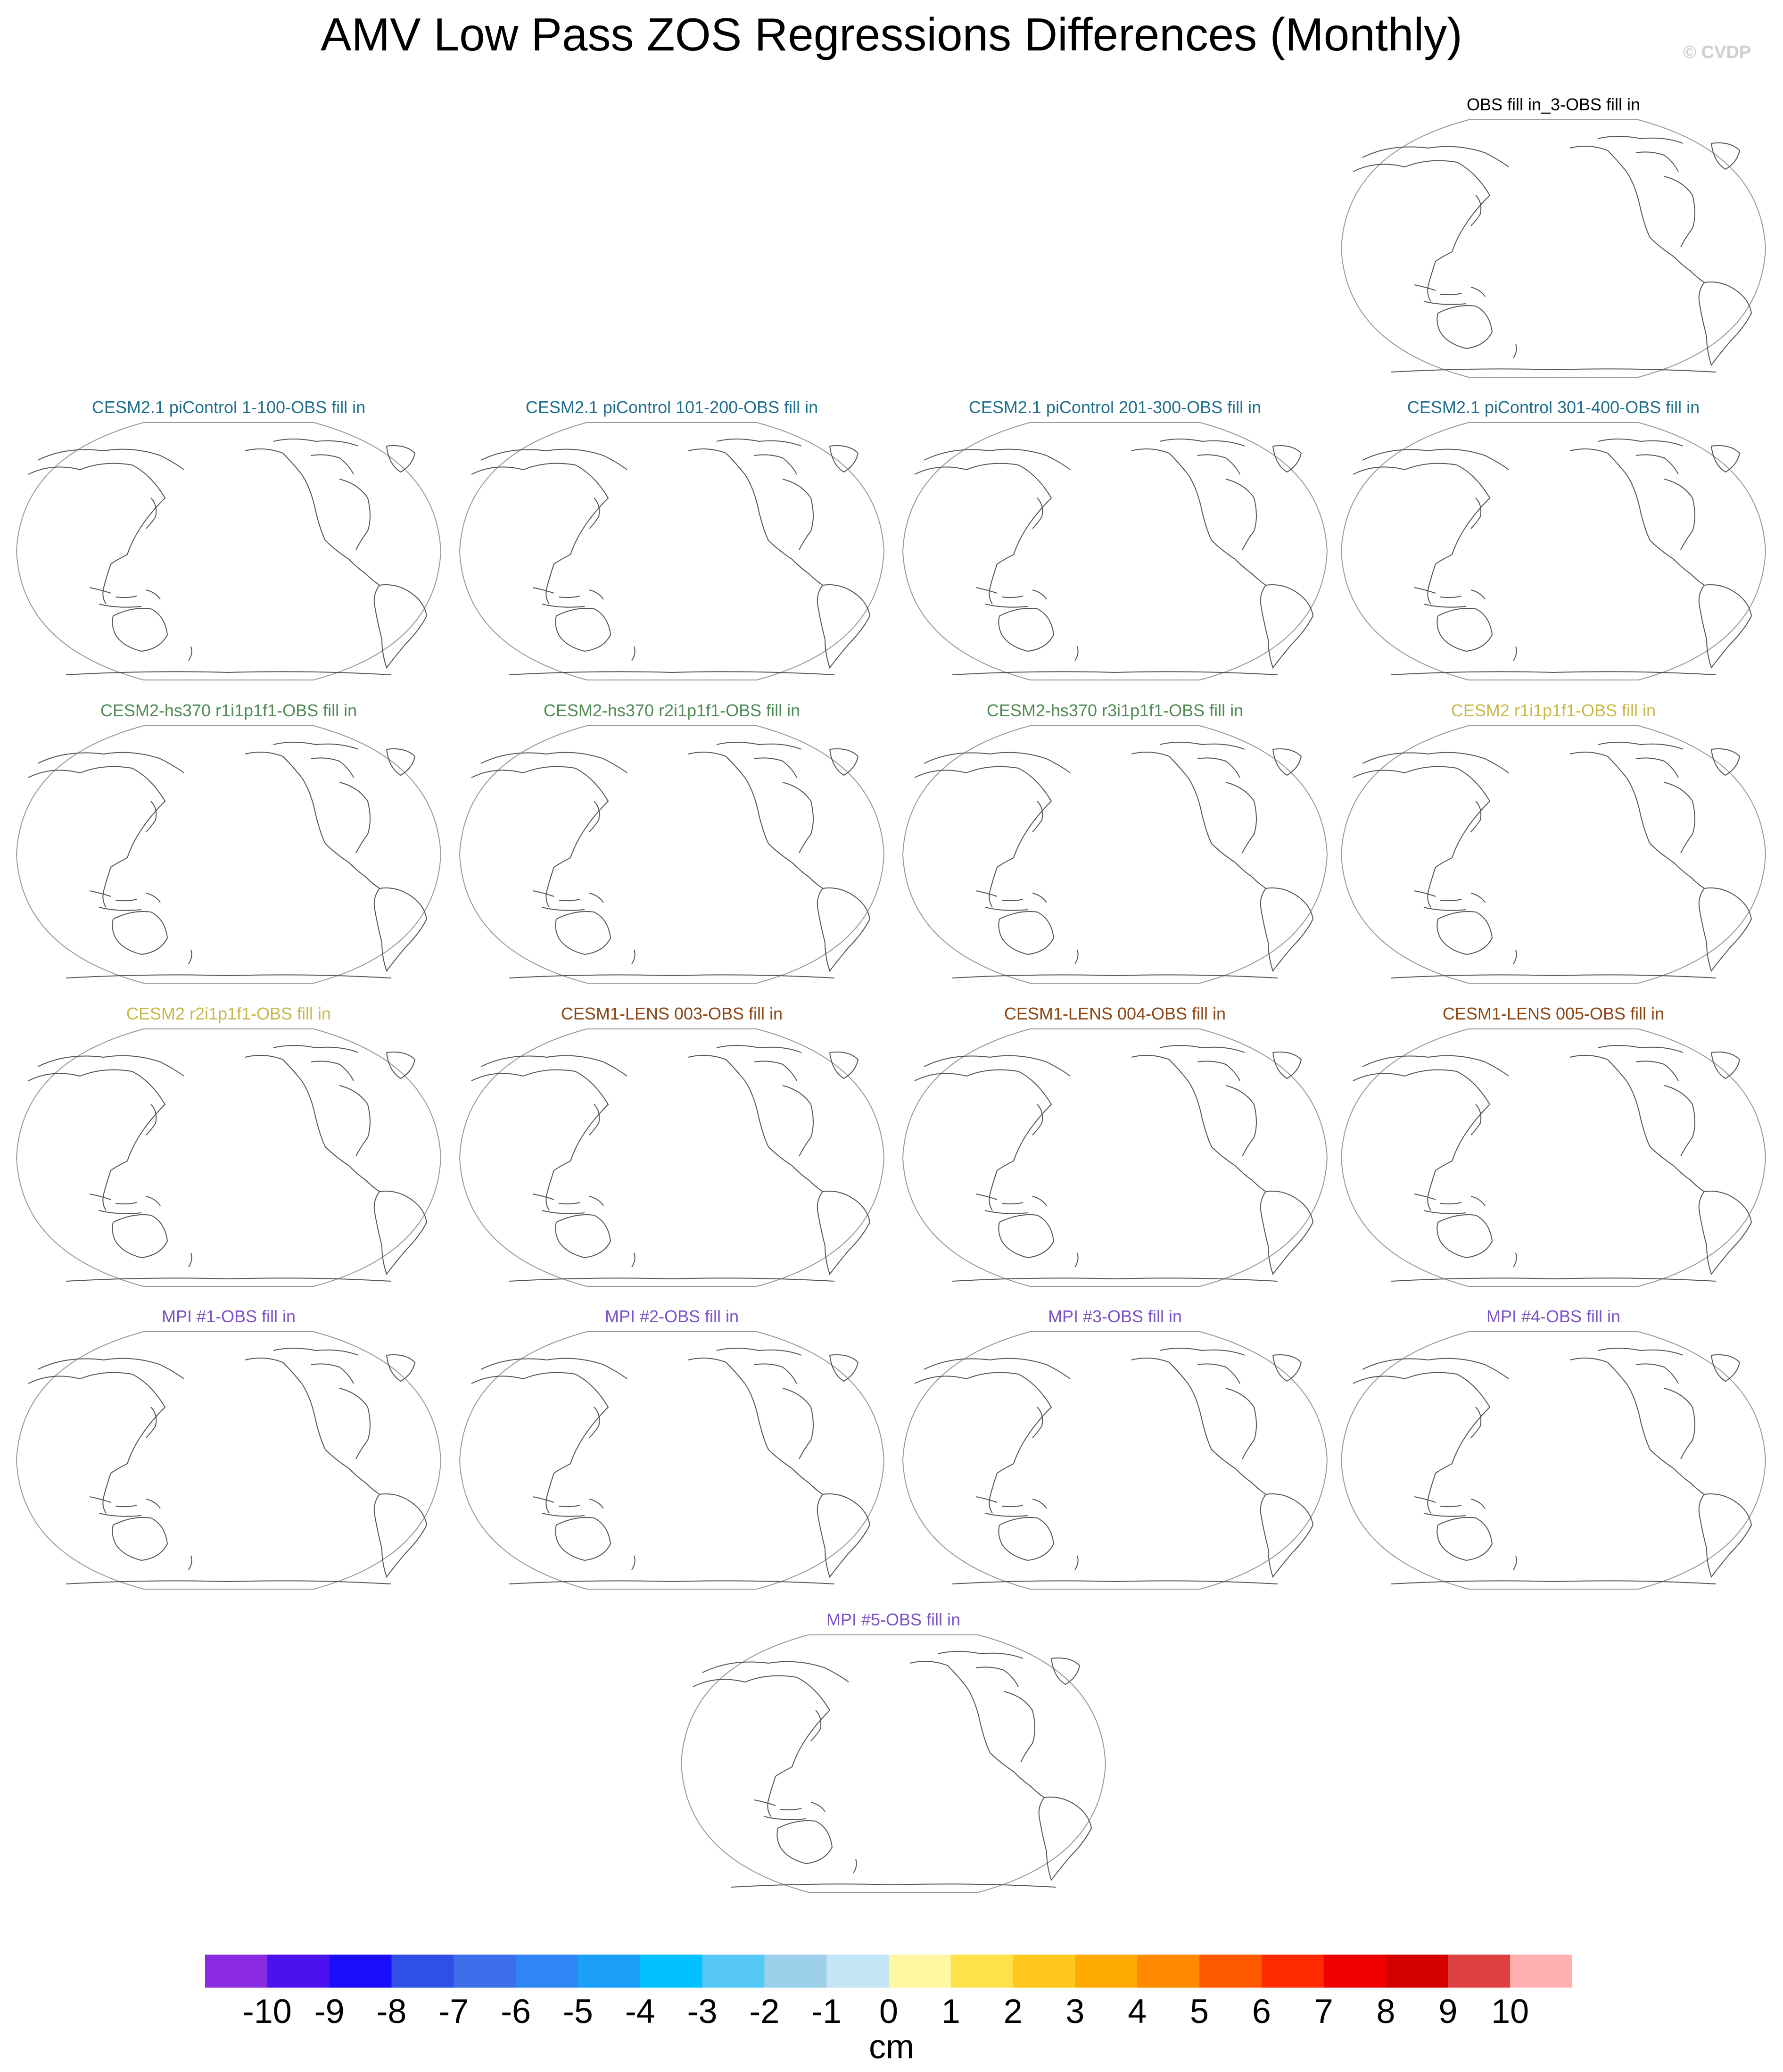  I want to click on panel-title: CESM2-hs370 r2i1p1f1-OBS fill in, so click(672, 710).